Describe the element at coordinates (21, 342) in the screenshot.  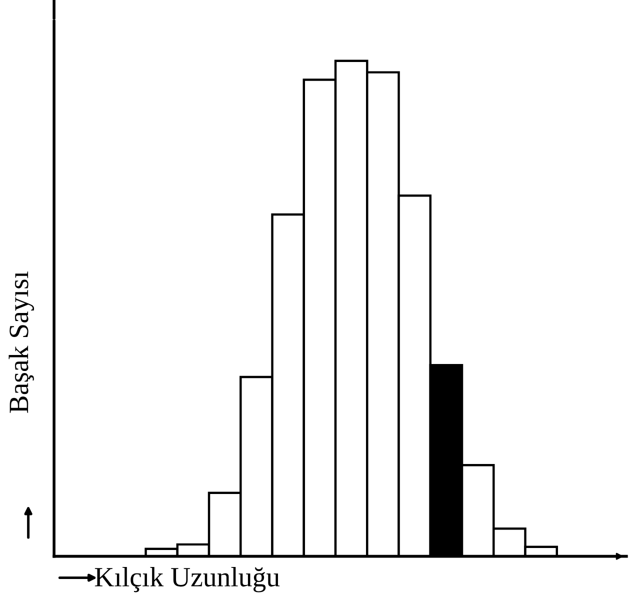
I see `y-axis-title: Başak Sayısı` at that location.